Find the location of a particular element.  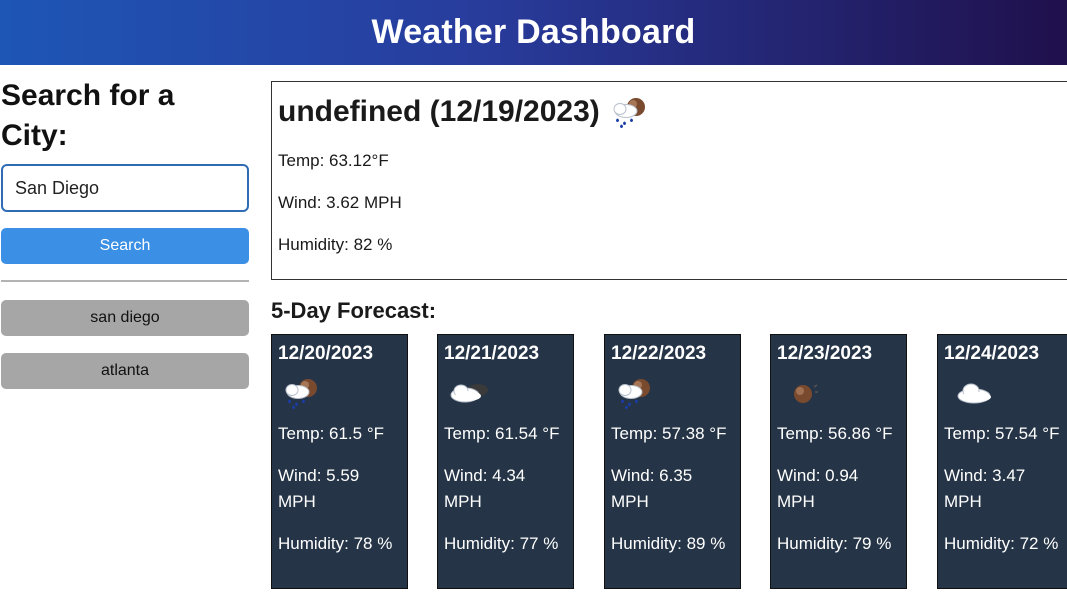

forecast-wind: Wind: 3.47 MPH is located at coordinates (1005, 489).